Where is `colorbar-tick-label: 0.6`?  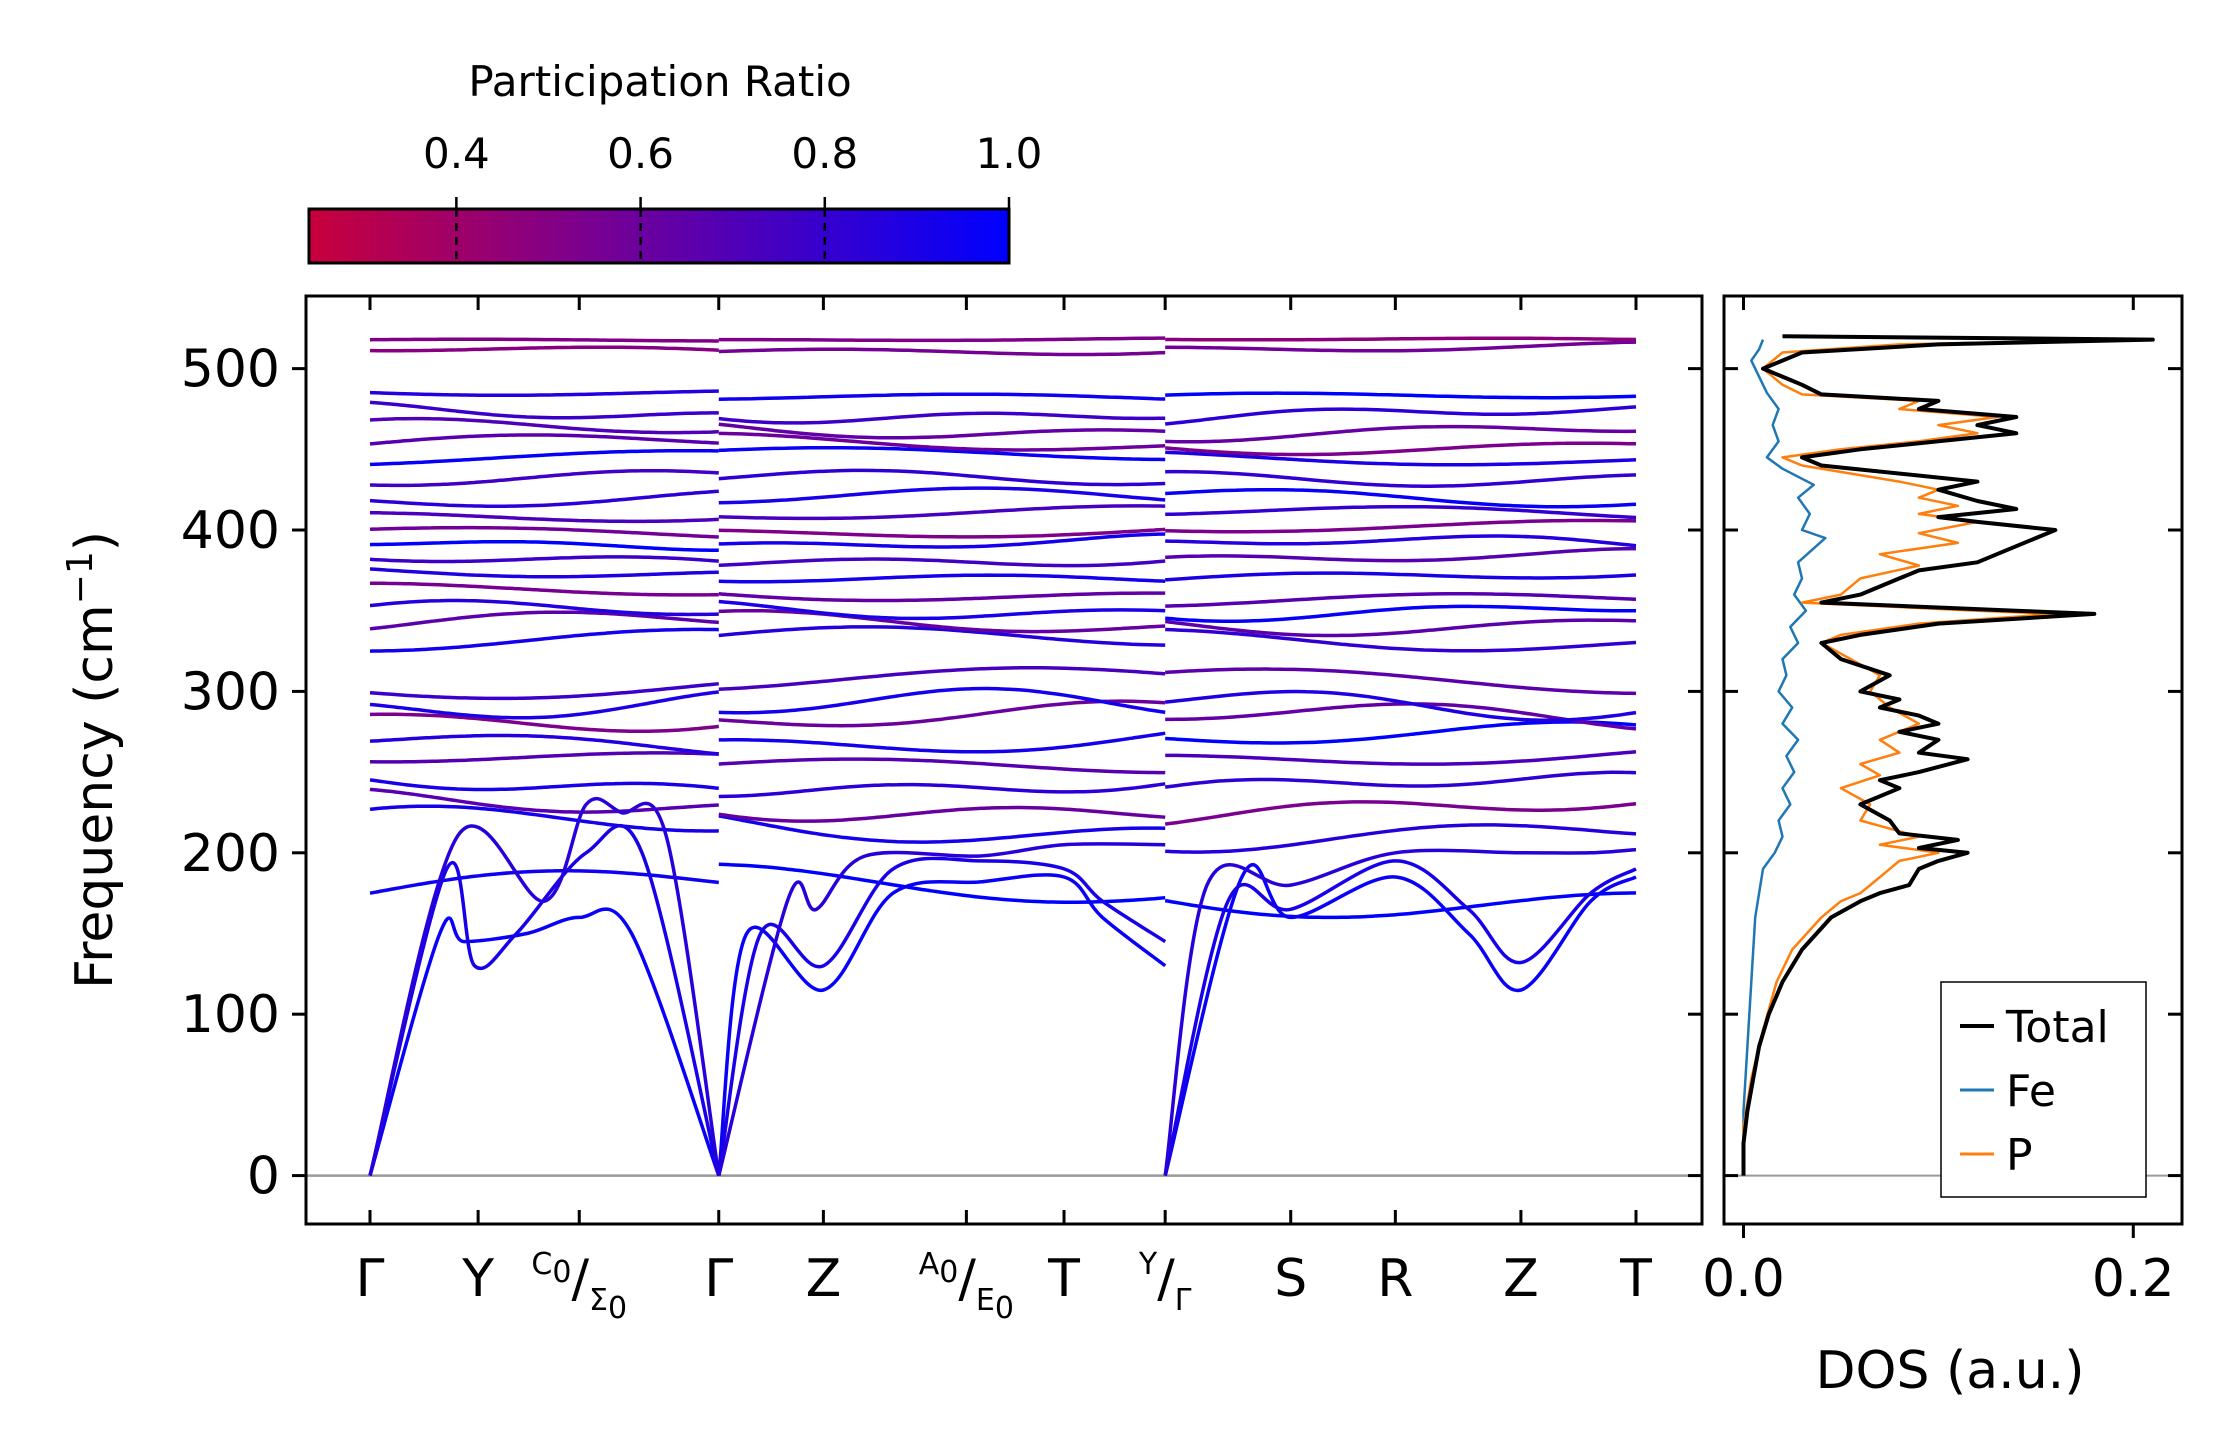 colorbar-tick-label: 0.6 is located at coordinates (640, 153).